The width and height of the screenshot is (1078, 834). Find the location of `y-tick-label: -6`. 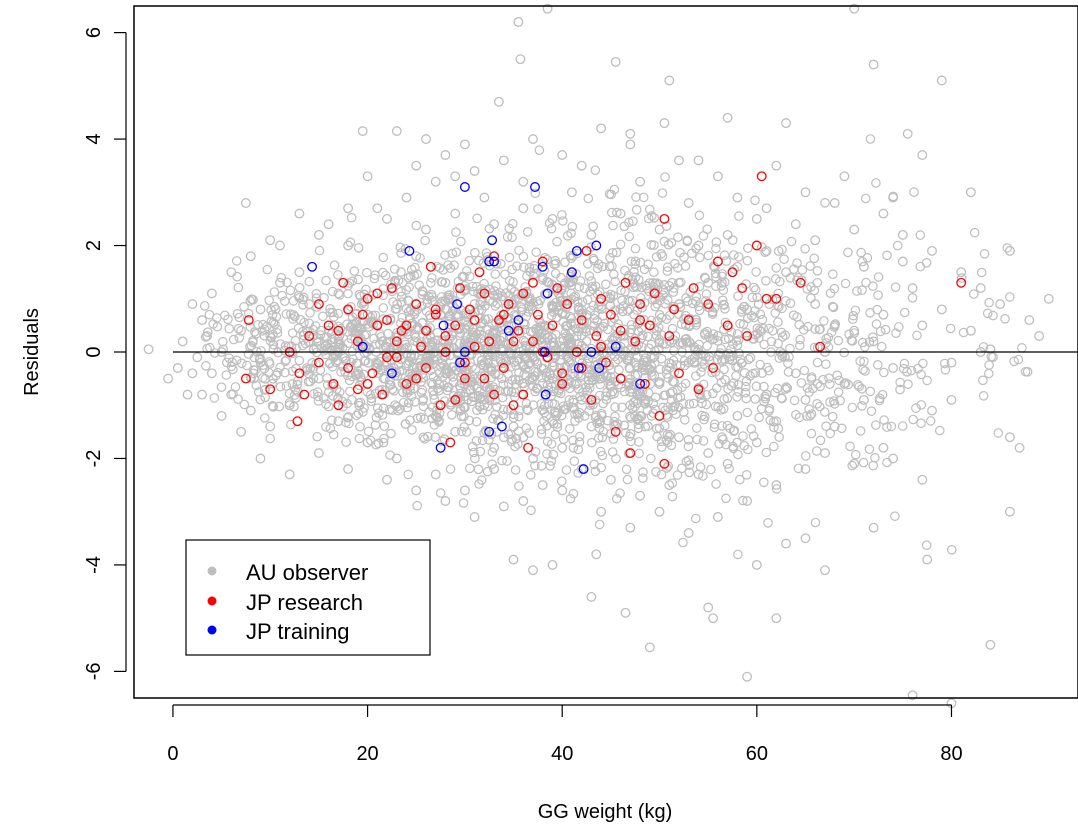

y-tick-label: -6 is located at coordinates (94, 671).